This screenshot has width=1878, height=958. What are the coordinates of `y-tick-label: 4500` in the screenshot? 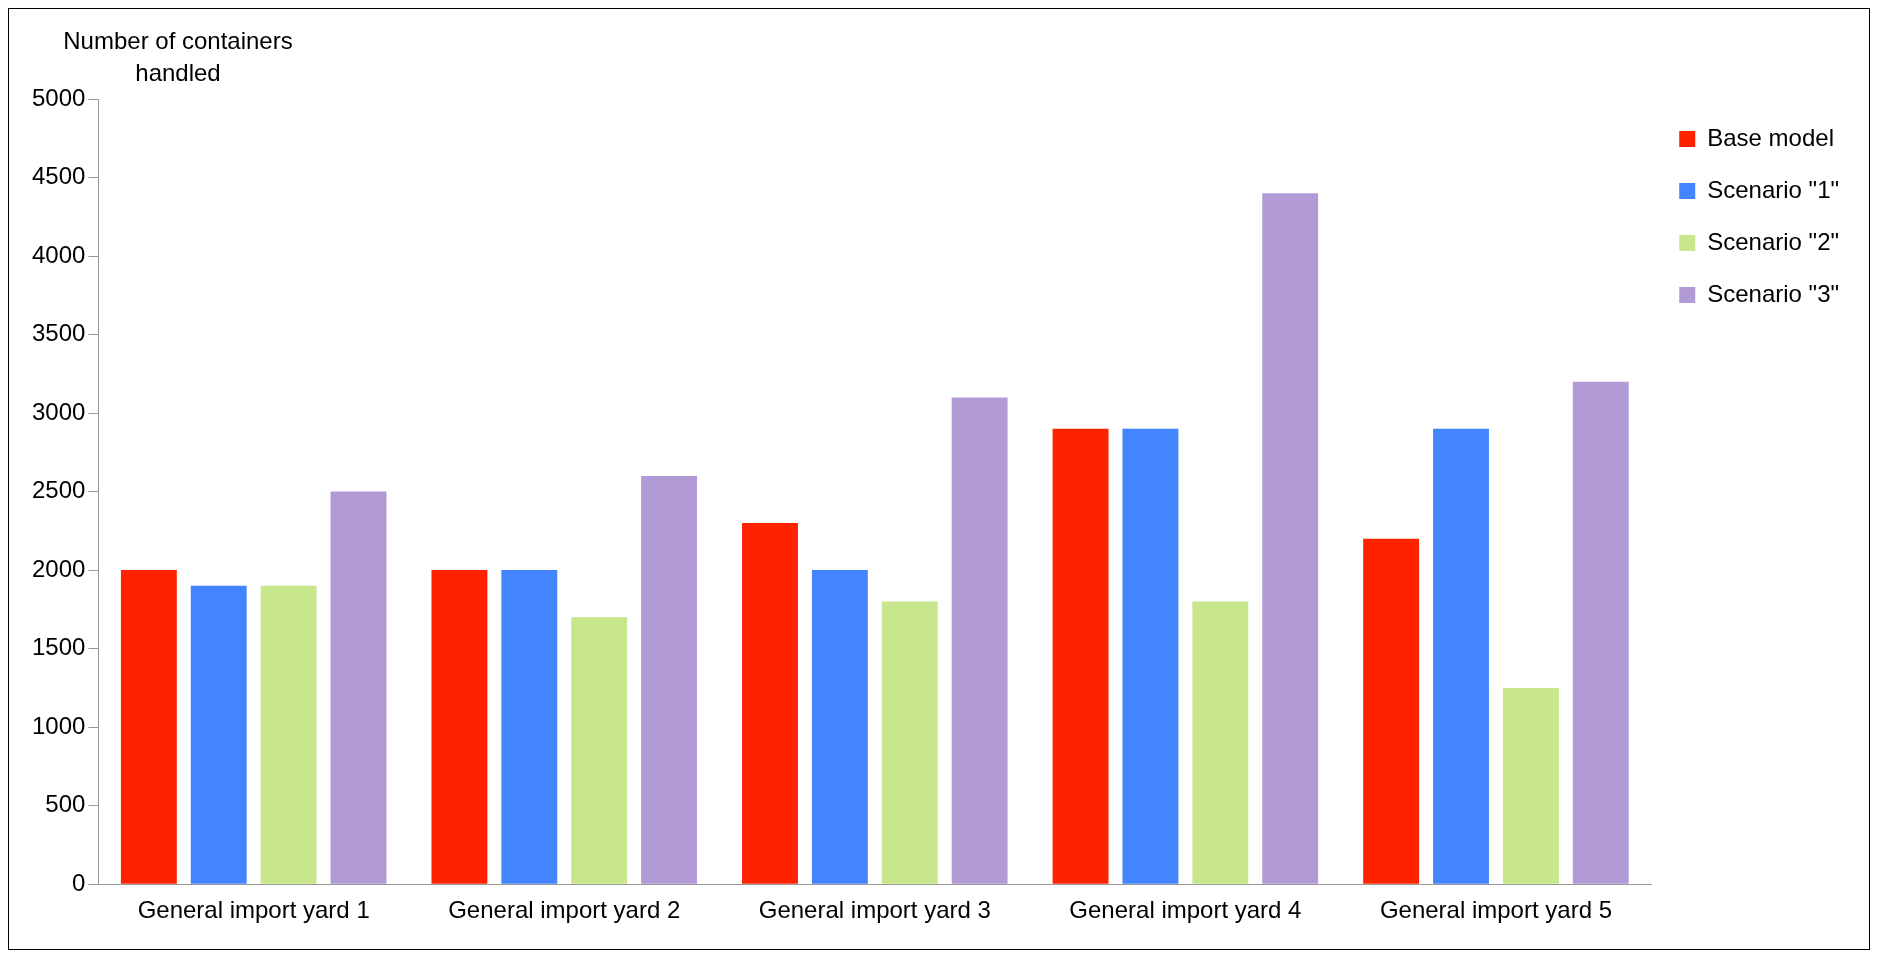 It's located at (59, 176).